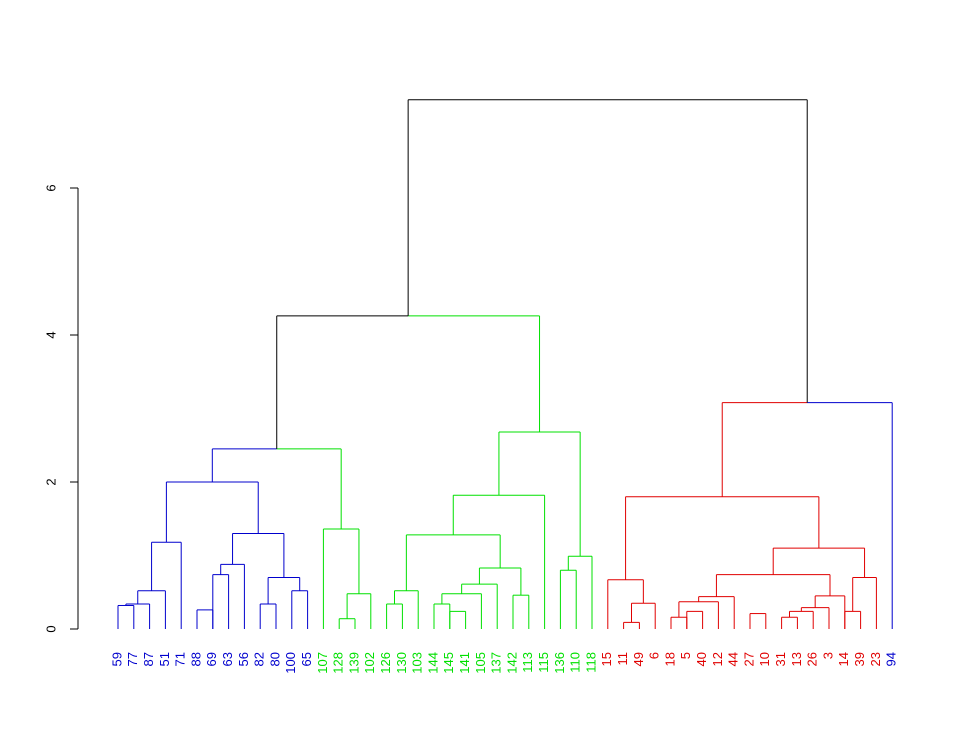 The height and width of the screenshot is (748, 975). What do you see at coordinates (864, 603) in the screenshot?
I see `merge-r15` at bounding box center [864, 603].